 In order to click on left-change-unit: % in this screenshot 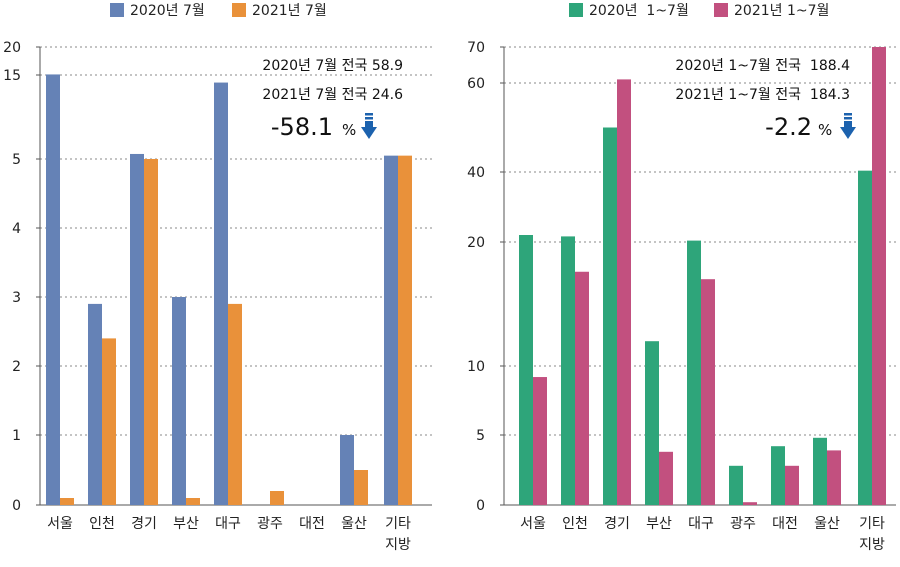, I will do `click(349, 130)`.